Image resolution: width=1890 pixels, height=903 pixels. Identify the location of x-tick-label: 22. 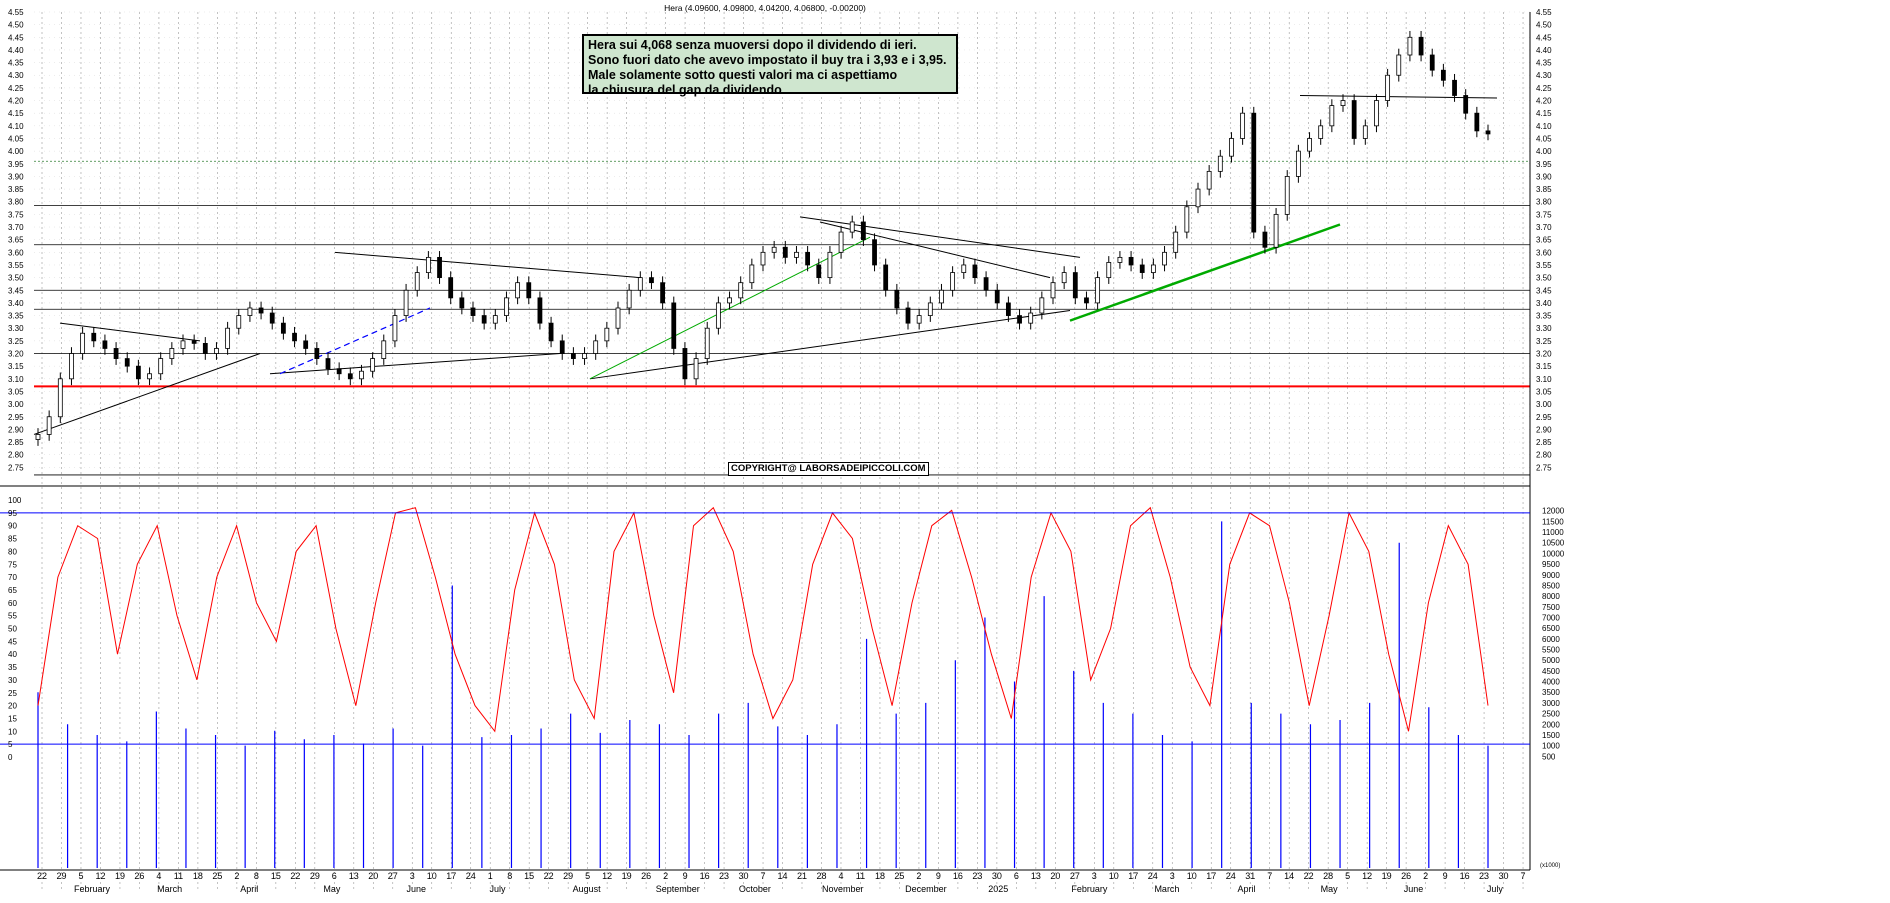
(1309, 876).